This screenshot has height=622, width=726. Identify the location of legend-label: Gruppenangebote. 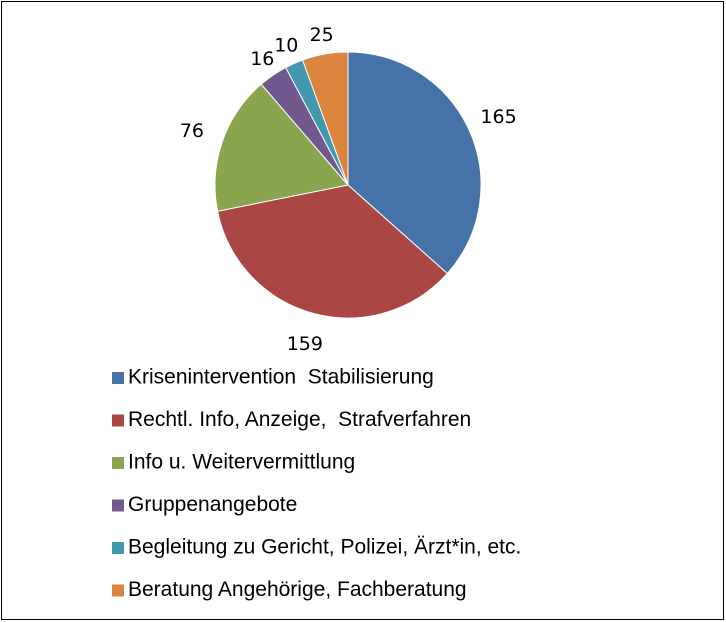
(212, 504).